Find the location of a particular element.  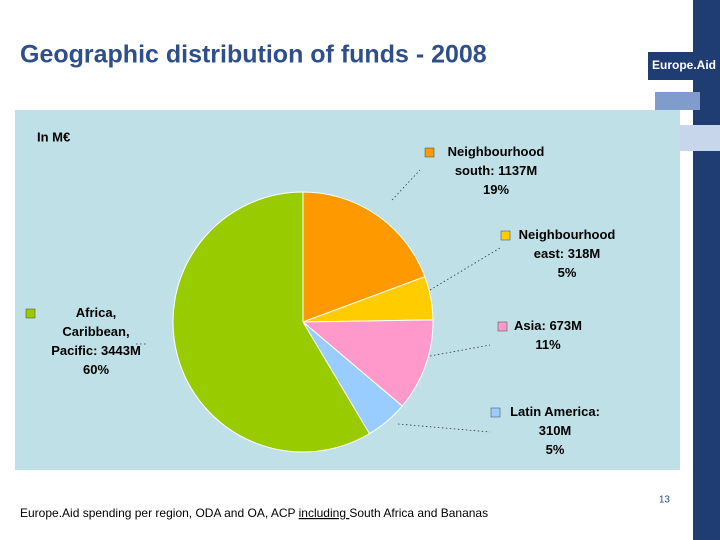

slice-label: Africa, is located at coordinates (96, 312).